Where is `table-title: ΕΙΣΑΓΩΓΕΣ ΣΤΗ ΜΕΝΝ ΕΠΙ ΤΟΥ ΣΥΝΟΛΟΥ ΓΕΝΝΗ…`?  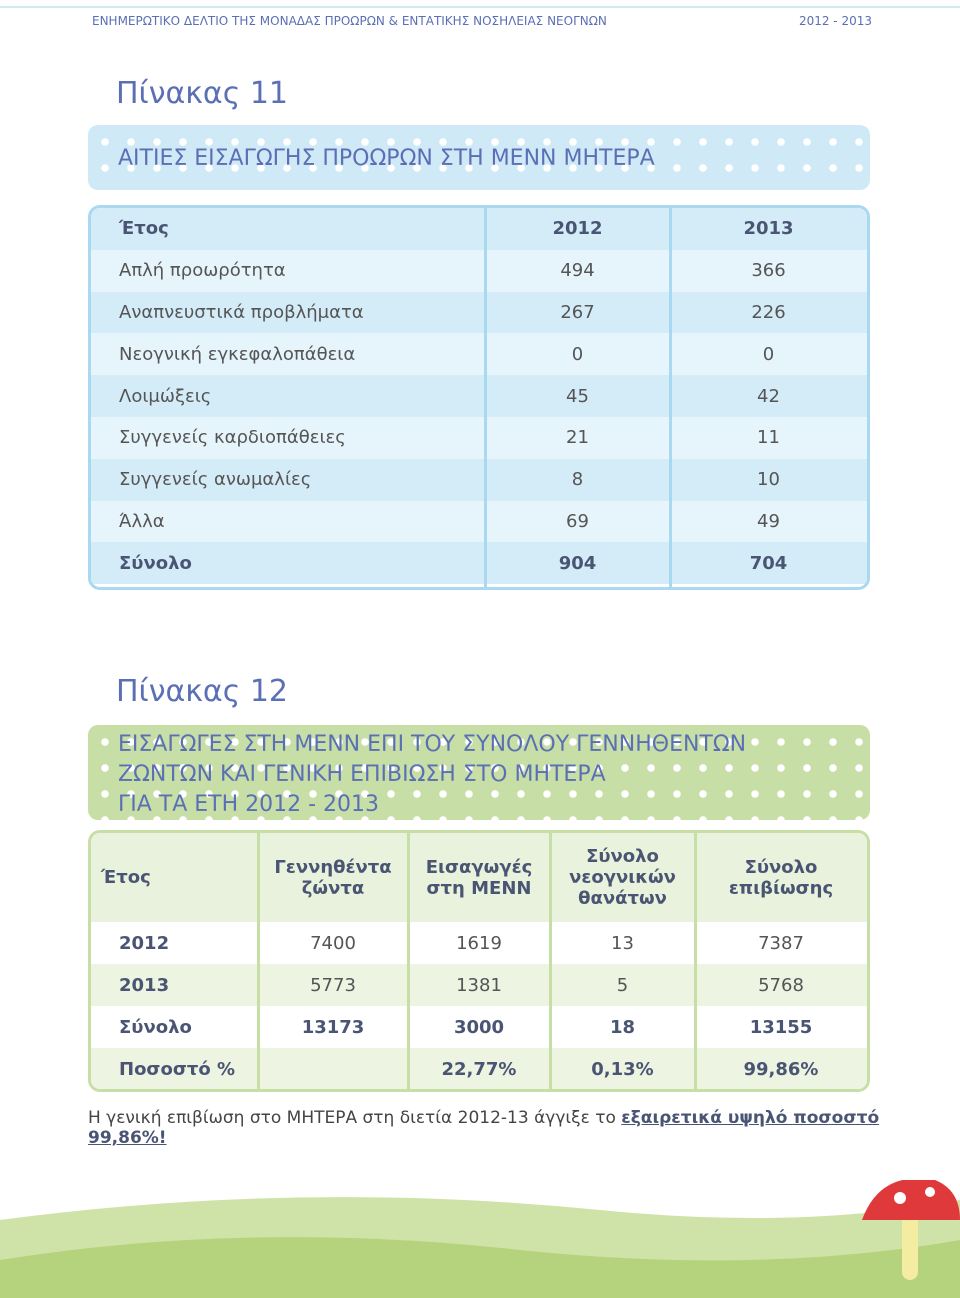
table-title: ΕΙΣΑΓΩΓΕΣ ΣΤΗ ΜΕΝΝ ΕΠΙ ΤΟΥ ΣΥΝΟΛΟΥ ΓΕΝΝΗ… is located at coordinates (432, 775).